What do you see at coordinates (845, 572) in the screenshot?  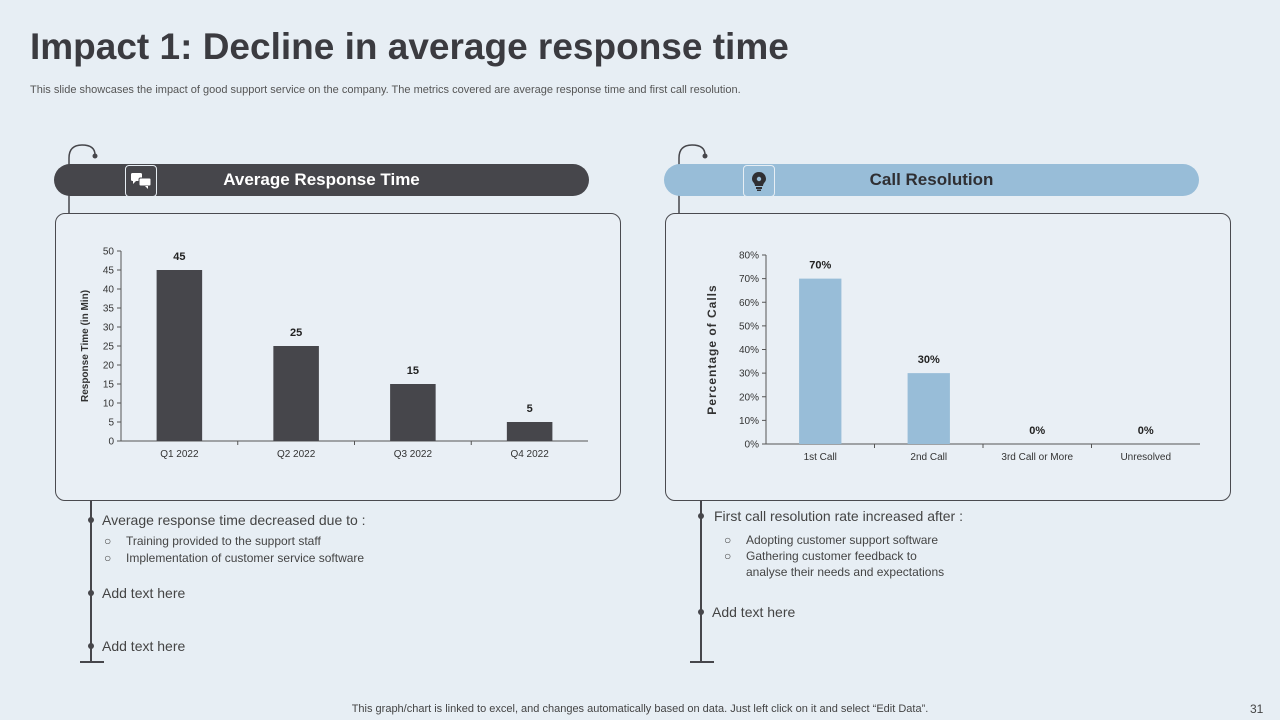 I see `right-sub-item: analyse their needs and expectations` at bounding box center [845, 572].